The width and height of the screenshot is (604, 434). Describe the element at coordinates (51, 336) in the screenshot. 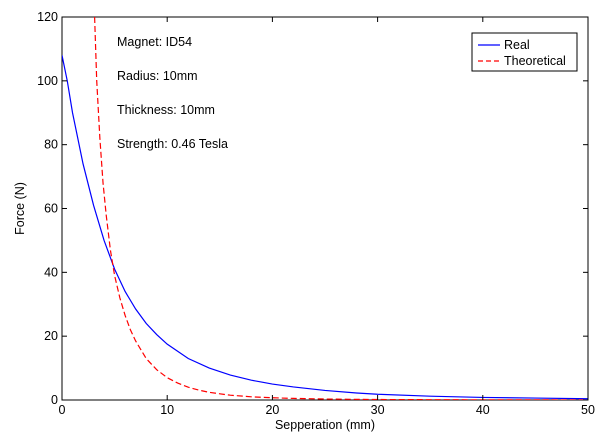

I see `y-tick-label: 20` at that location.